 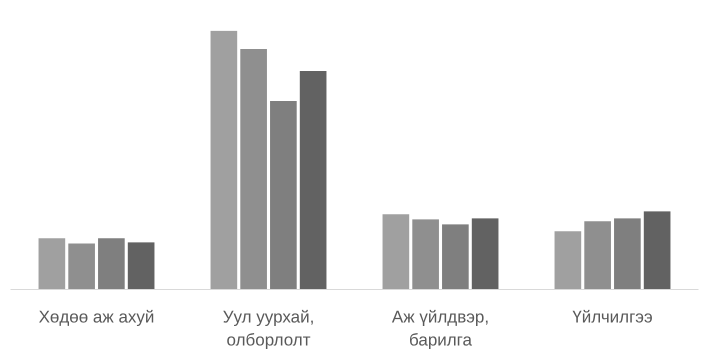 I want to click on x-tick-label: Хөдөө аж ахуй, so click(x=96, y=317).